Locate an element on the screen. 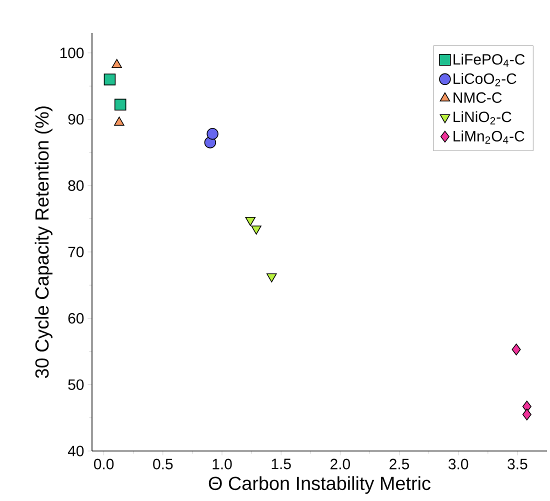 This screenshot has width=550, height=501. legend-label: NMC-C is located at coordinates (478, 97).